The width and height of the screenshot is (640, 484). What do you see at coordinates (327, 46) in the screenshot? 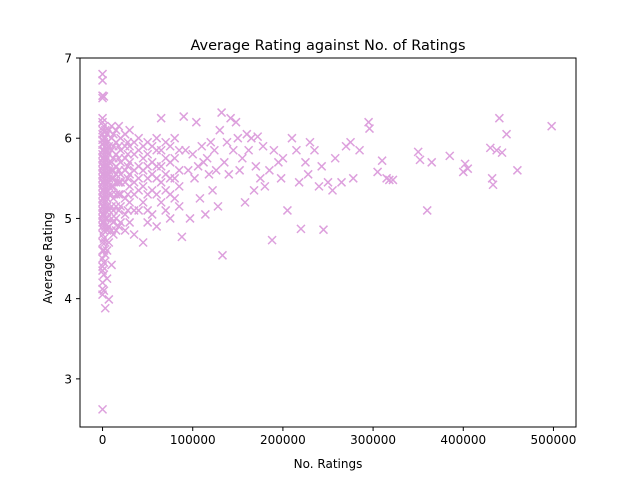
I see `chart-title: Average Rating against No. of Ratings` at bounding box center [327, 46].